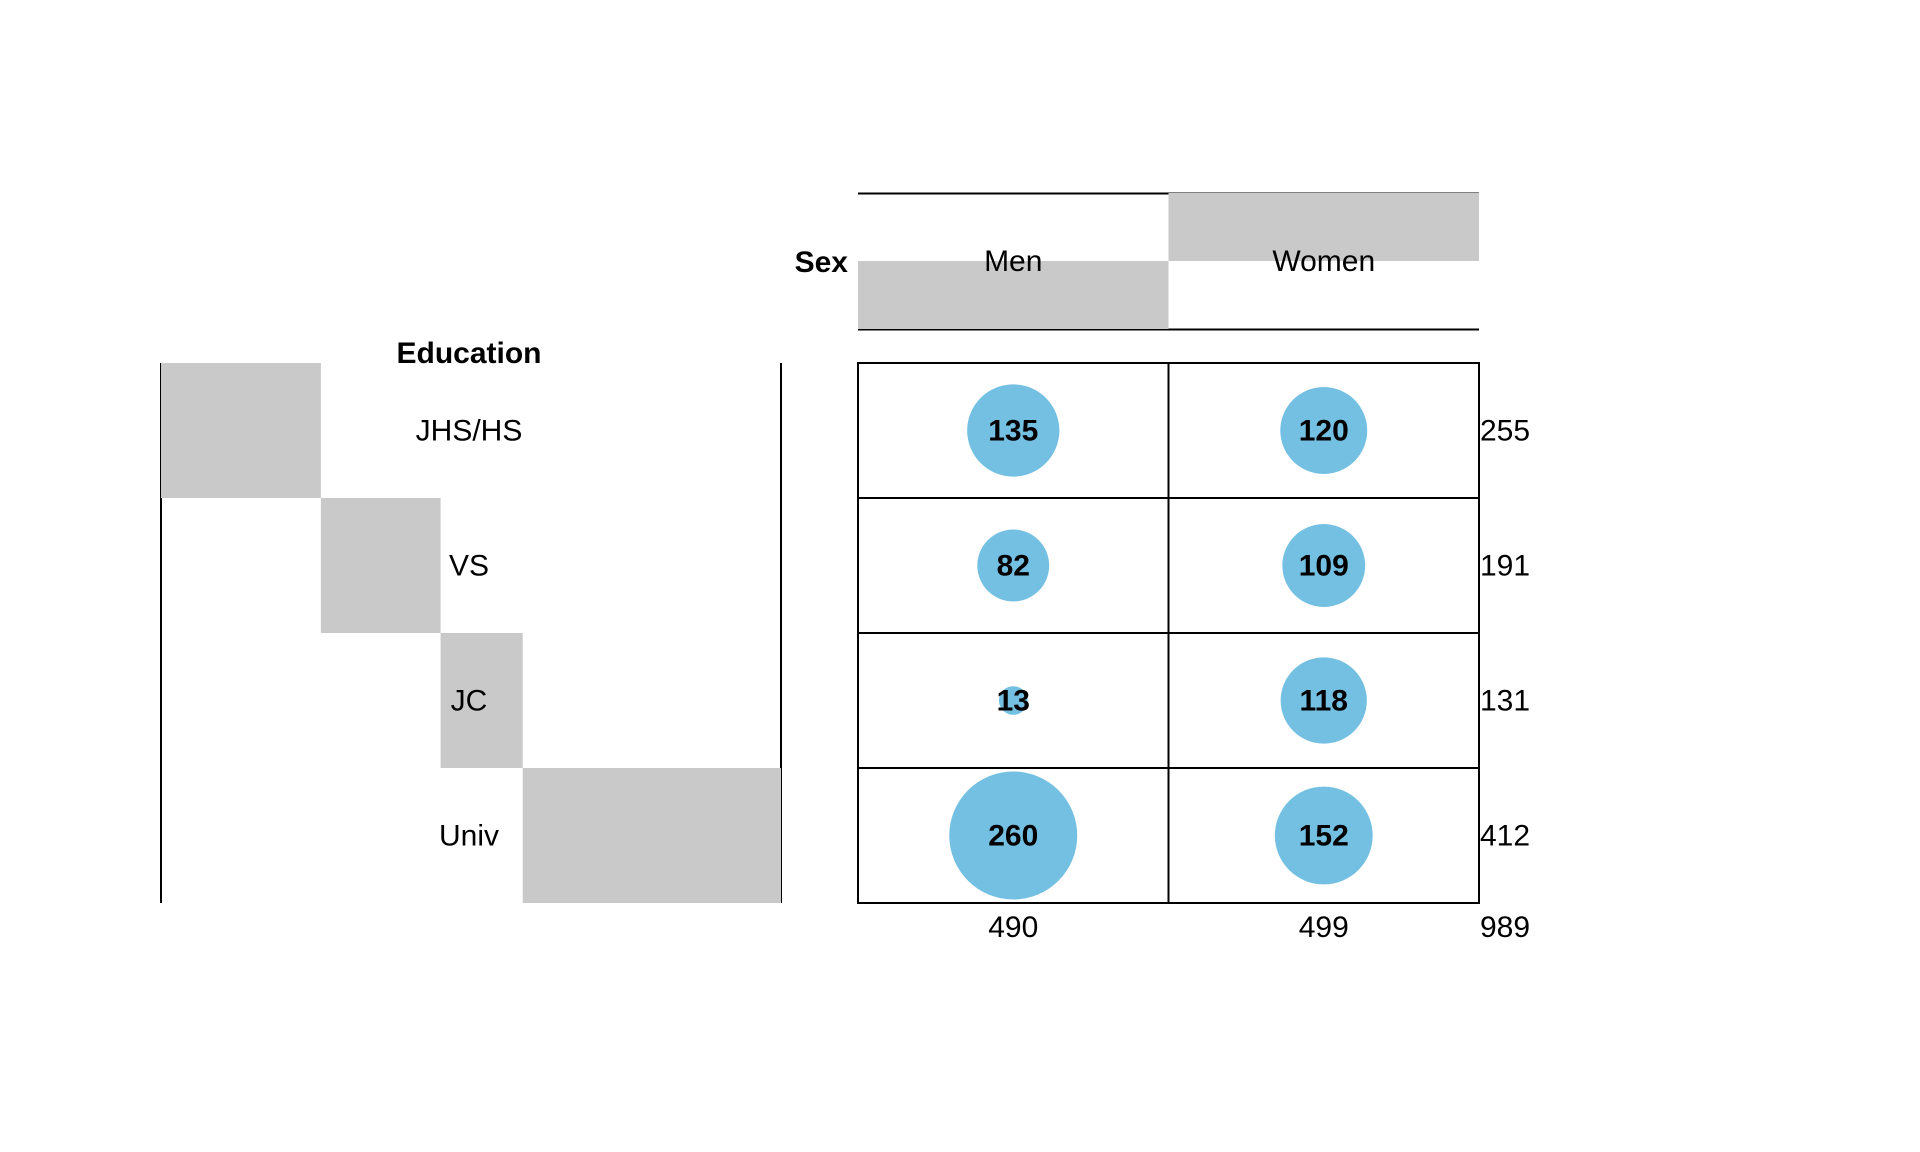 This screenshot has height=1152, width=1920. Describe the element at coordinates (1013, 927) in the screenshot. I see `column-total: 490` at that location.